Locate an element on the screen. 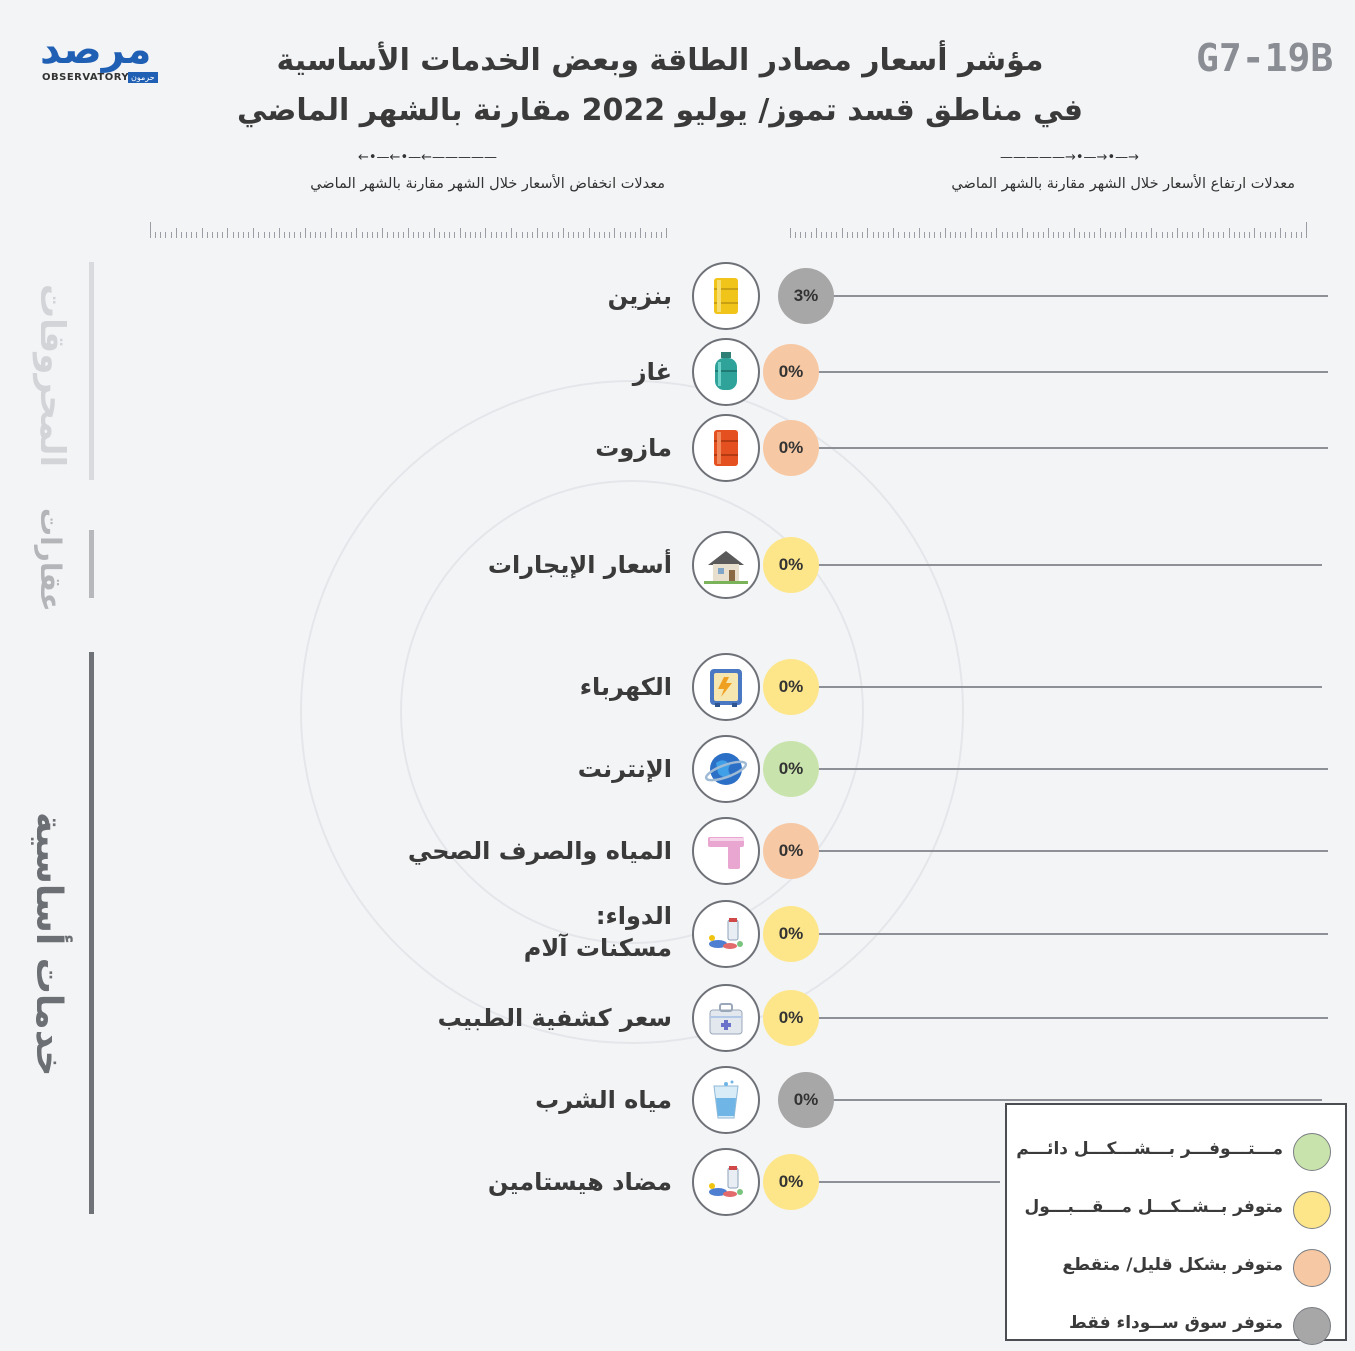 The width and height of the screenshot is (1355, 1351). category-label-services: خدمات أساسية is located at coordinates (48, 944).